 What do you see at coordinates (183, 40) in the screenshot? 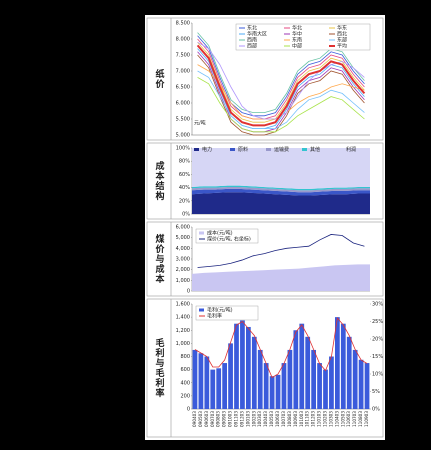
I see `y-tick-label: 8.000` at bounding box center [183, 40].